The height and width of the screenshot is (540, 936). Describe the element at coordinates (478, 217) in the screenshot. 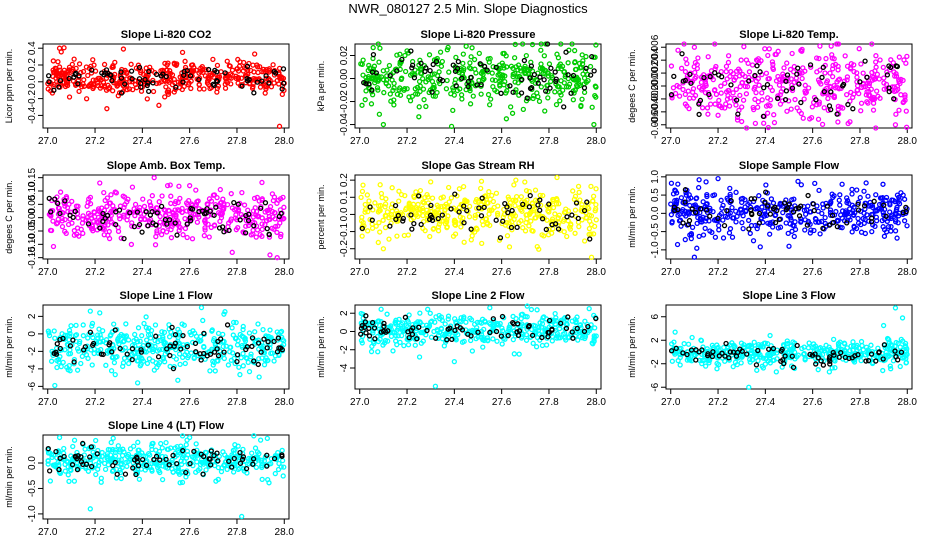

I see `points` at that location.